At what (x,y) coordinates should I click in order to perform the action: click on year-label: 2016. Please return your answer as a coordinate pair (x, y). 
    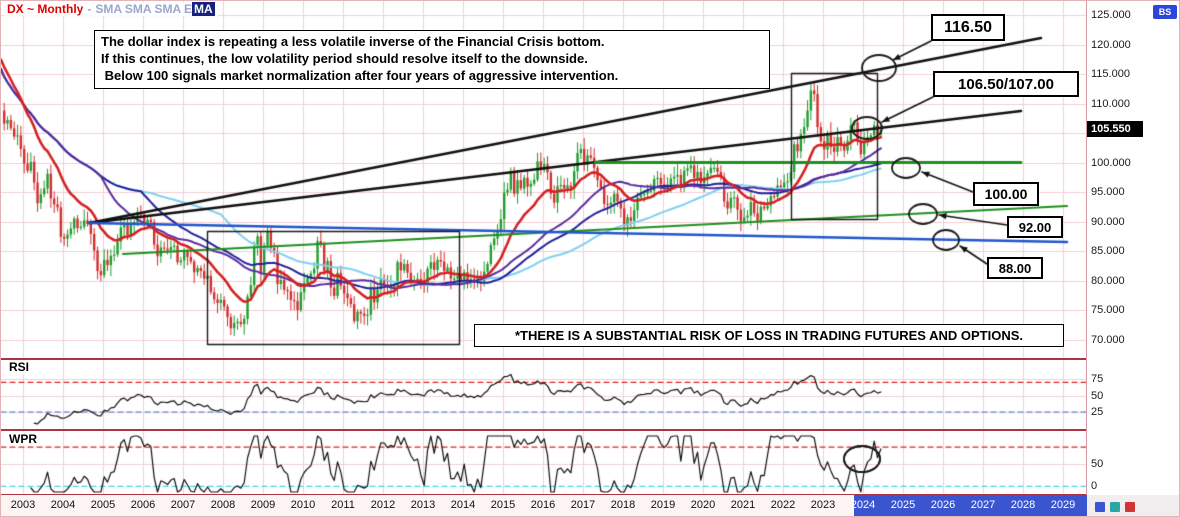
    Looking at the image, I should click on (543, 505).